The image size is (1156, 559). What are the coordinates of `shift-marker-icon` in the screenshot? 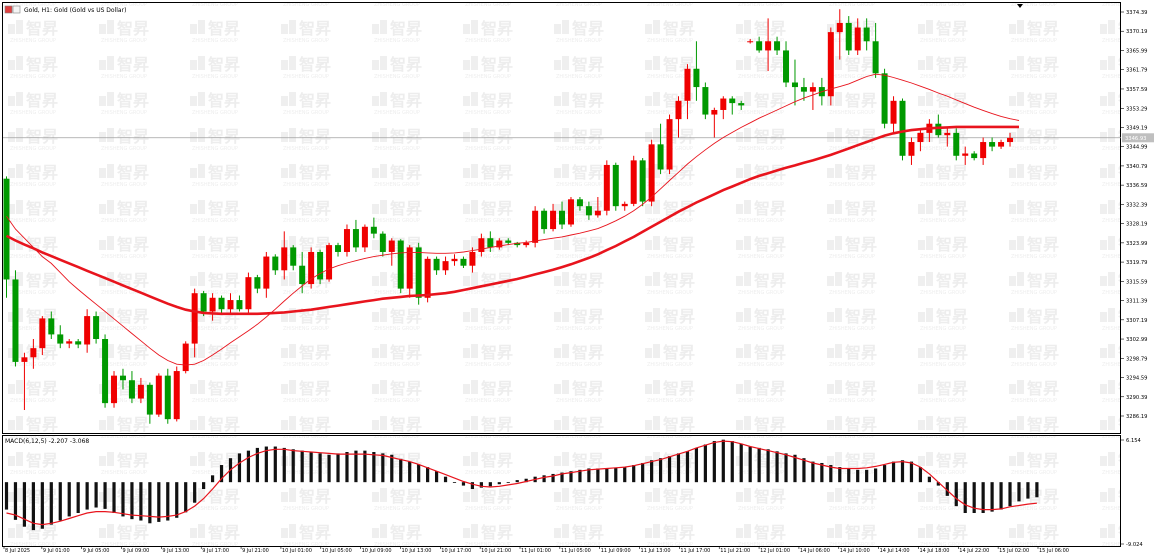 It's located at (1020, 6).